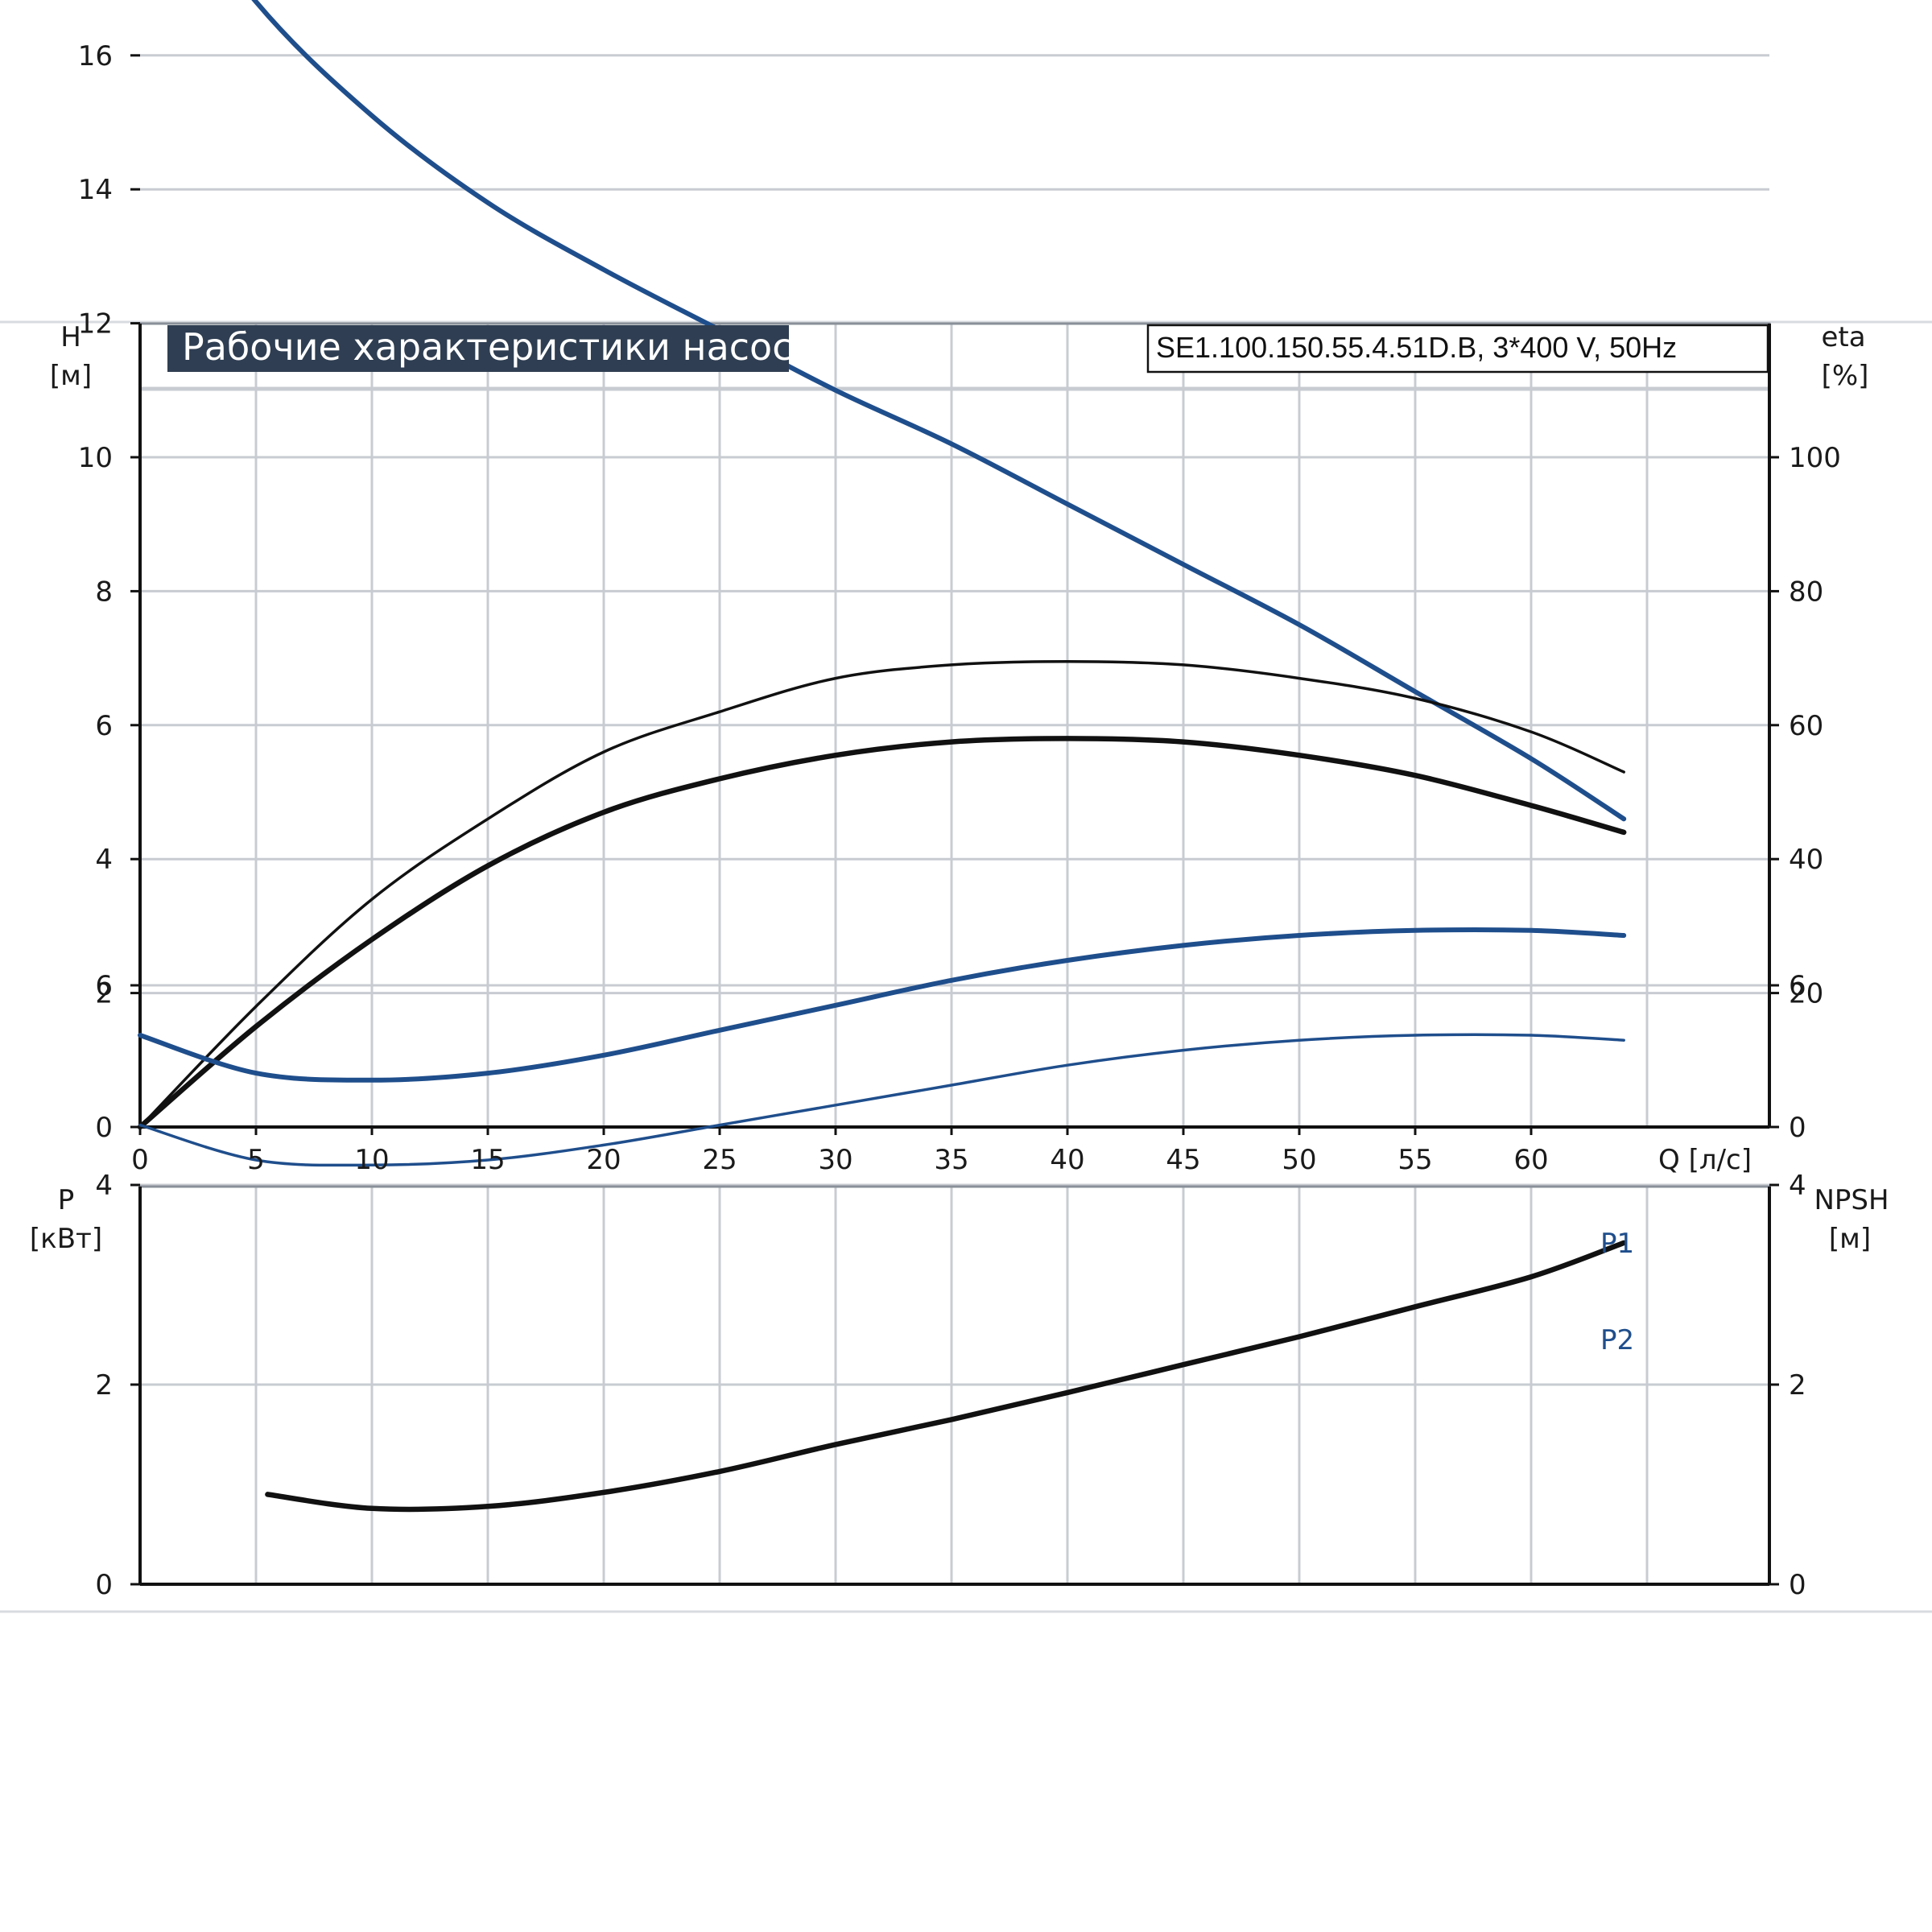 This screenshot has width=1932, height=1932. Describe the element at coordinates (104, 1186) in the screenshot. I see `bottom-left-tick-label: 4` at that location.